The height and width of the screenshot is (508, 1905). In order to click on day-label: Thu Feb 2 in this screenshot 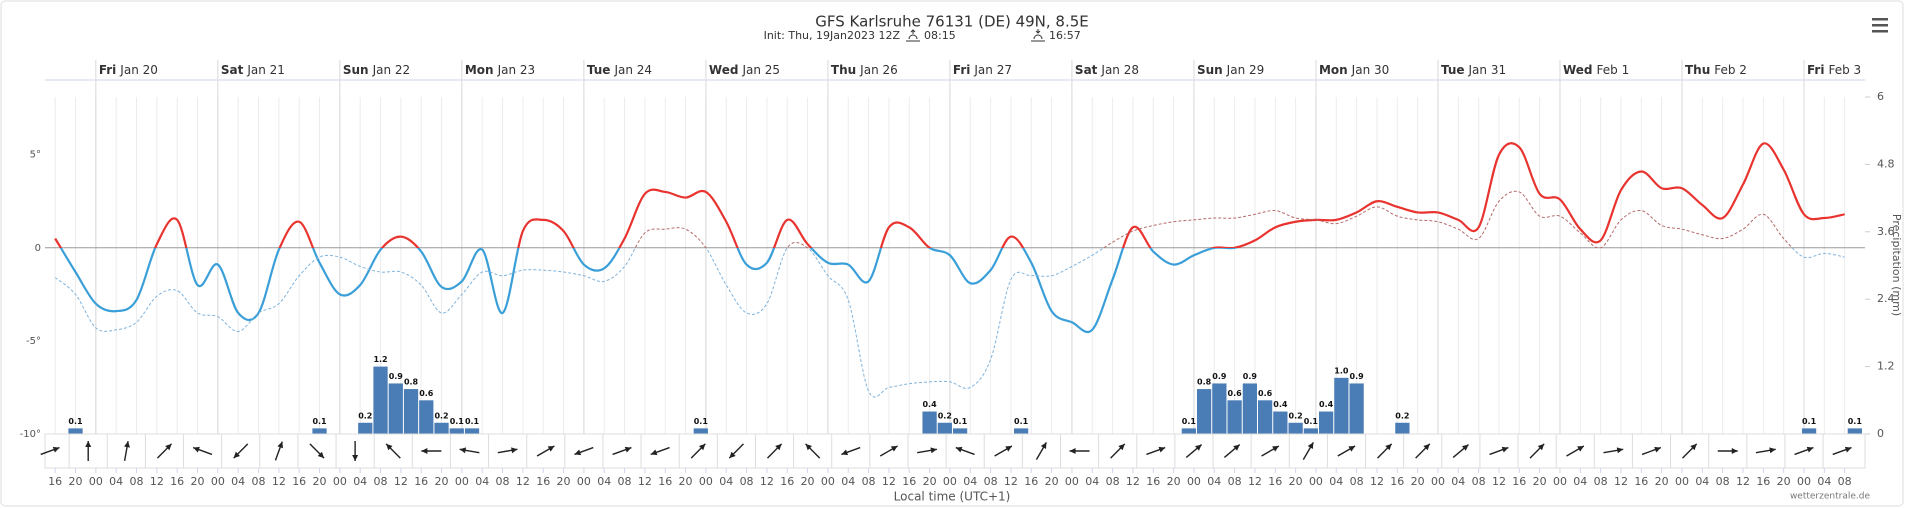, I will do `click(1716, 70)`.